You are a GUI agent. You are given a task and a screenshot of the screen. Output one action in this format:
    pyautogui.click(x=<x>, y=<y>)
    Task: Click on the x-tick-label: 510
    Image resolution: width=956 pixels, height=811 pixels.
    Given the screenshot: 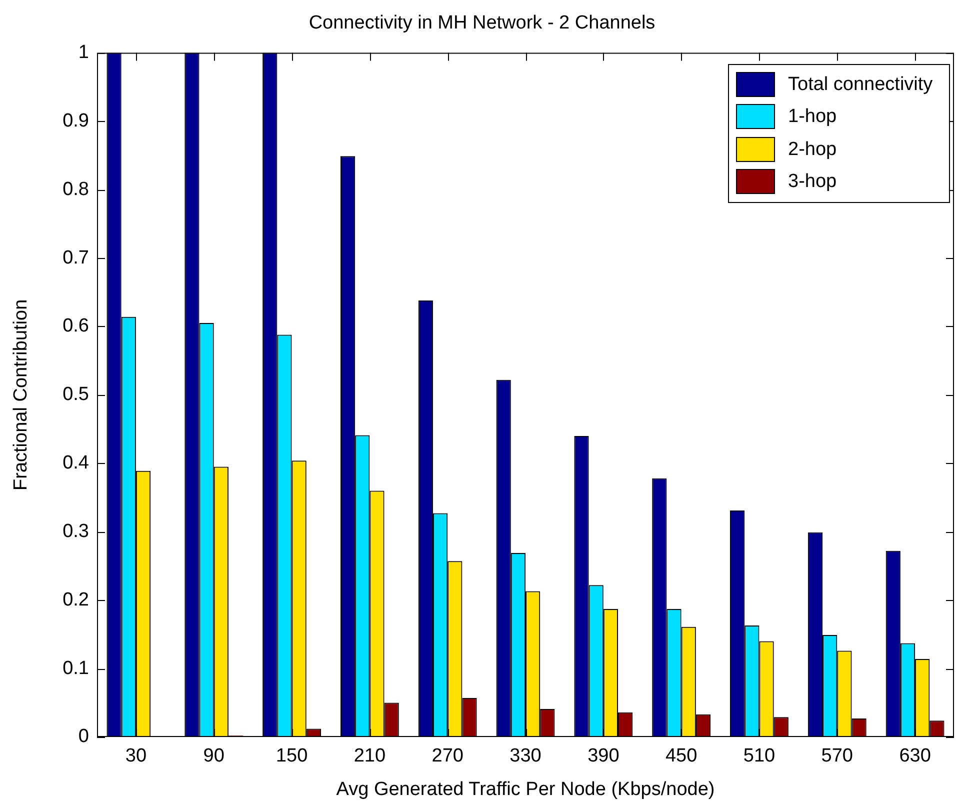 What is the action you would take?
    pyautogui.click(x=759, y=756)
    